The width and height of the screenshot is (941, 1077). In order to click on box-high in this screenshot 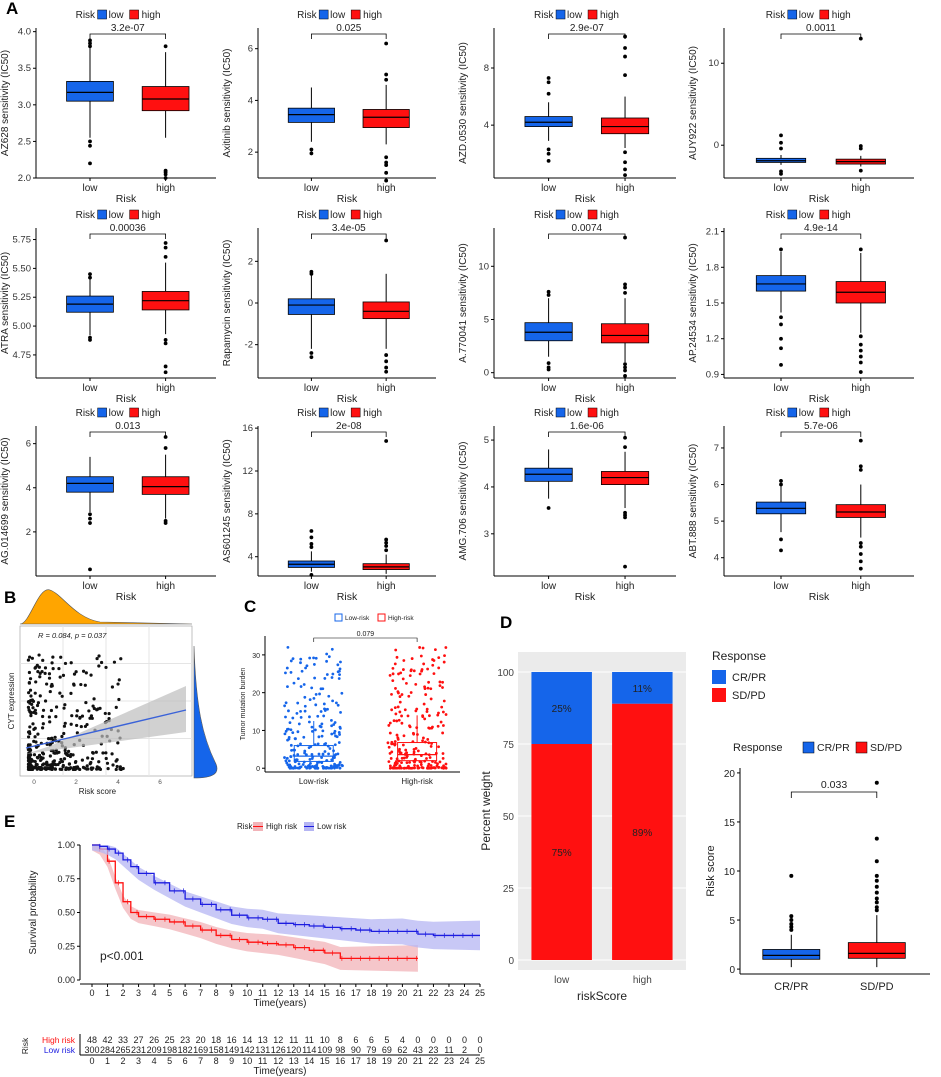, I will do `click(625, 126)`.